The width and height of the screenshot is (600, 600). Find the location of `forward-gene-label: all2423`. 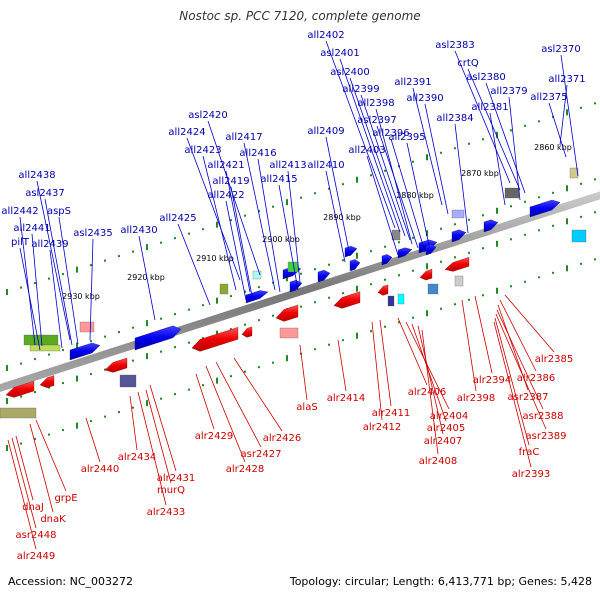

forward-gene-label: all2423 is located at coordinates (202, 150).